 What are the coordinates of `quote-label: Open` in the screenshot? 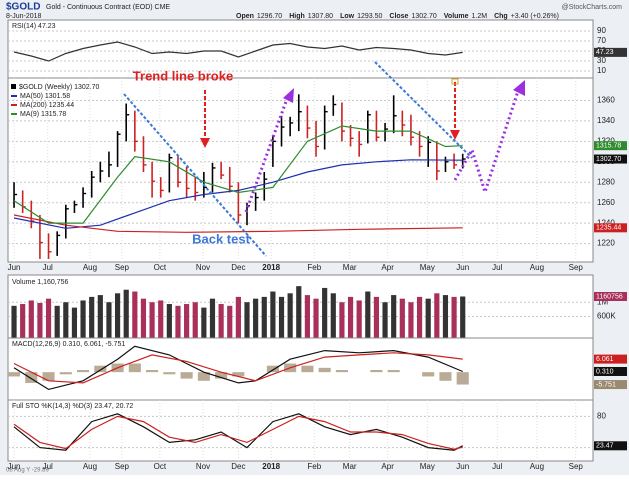 It's located at (245, 16).